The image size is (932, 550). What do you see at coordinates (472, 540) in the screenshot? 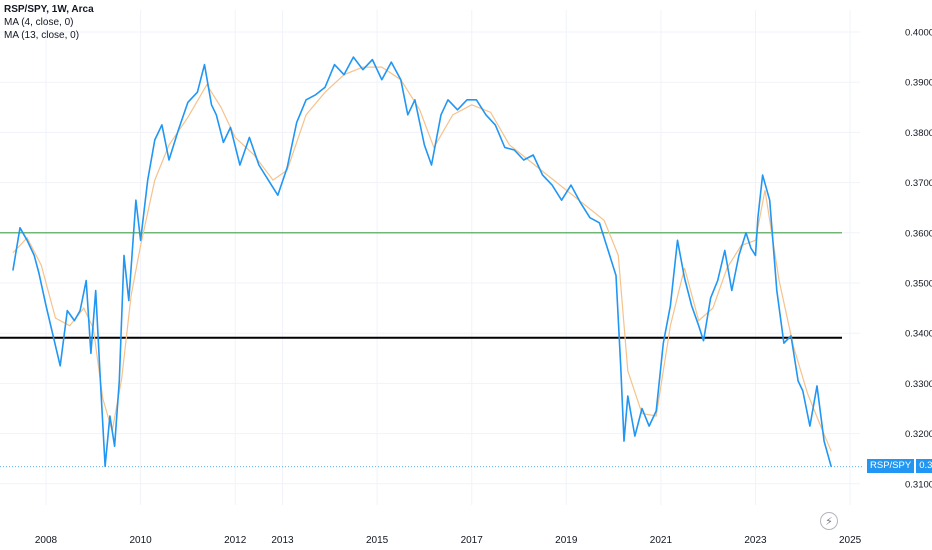
I see `x-tick-label: 2017` at bounding box center [472, 540].